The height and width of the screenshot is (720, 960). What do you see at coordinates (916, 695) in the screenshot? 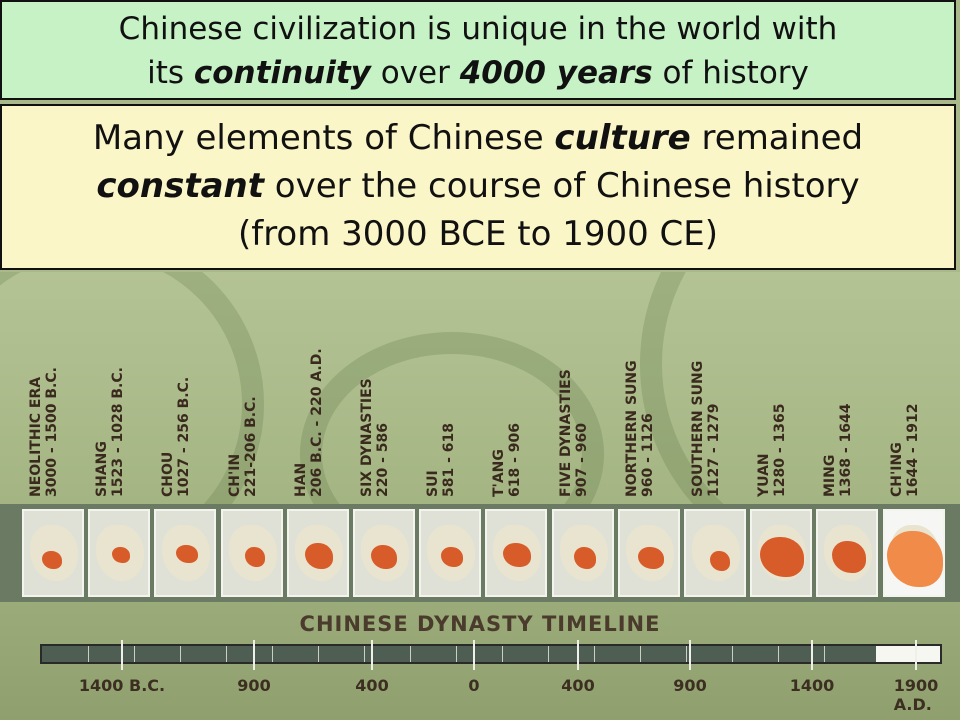
I see `timeline-tick-label: 1900 A.D.` at bounding box center [916, 695].